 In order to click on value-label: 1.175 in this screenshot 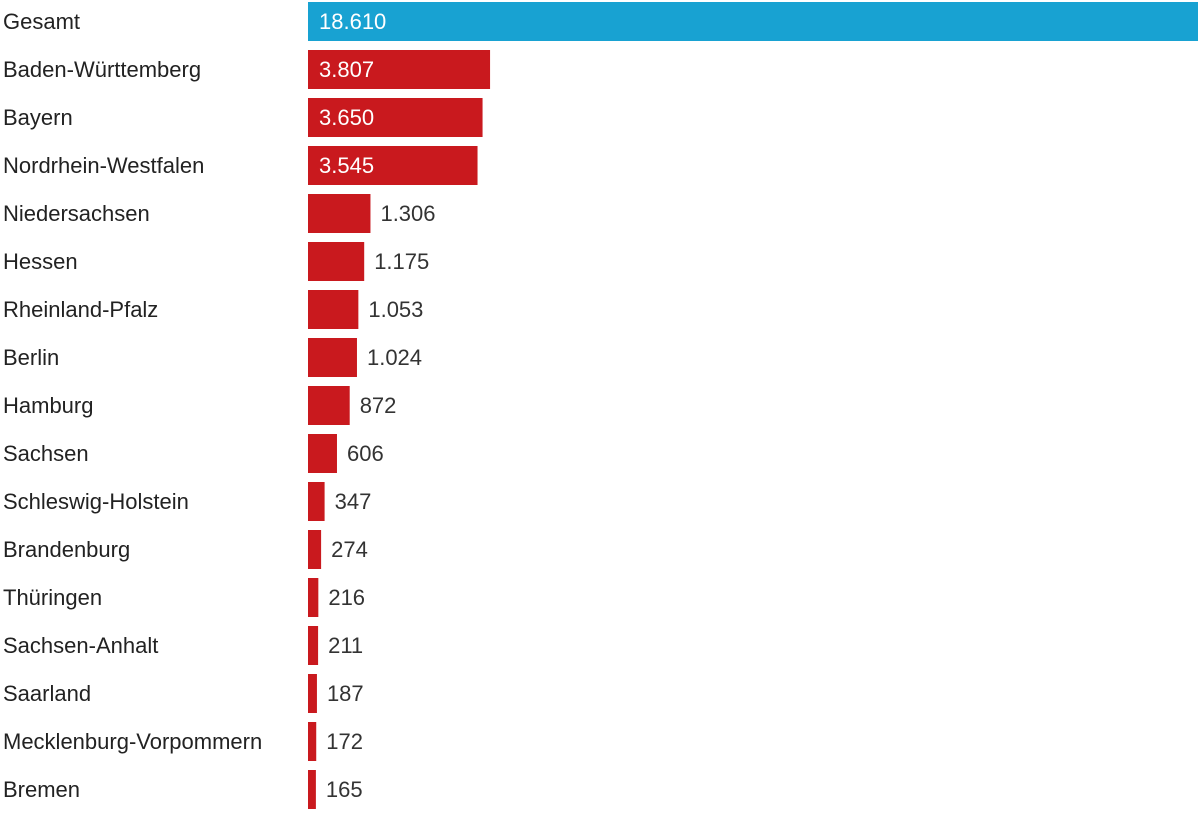, I will do `click(401, 261)`.